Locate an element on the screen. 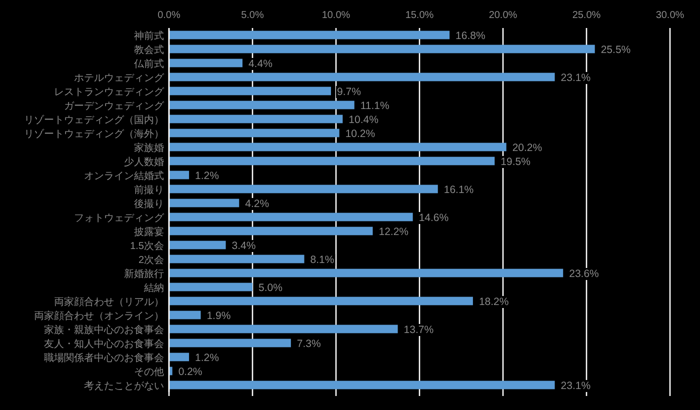  data-label: 10.2% is located at coordinates (360, 134).